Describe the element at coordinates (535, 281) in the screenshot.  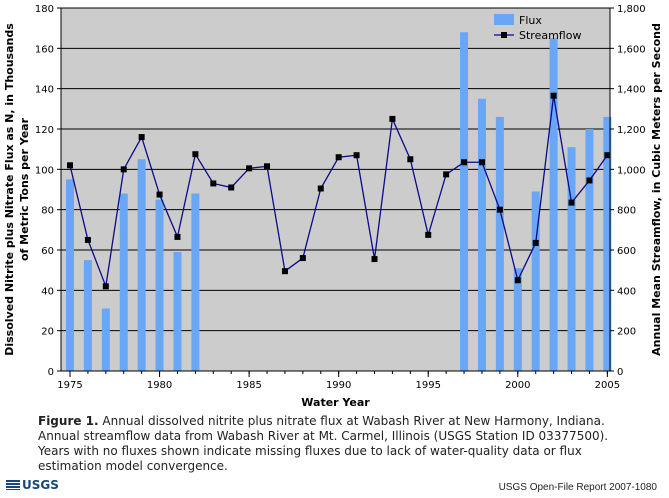
I see `flux-bar-2001` at that location.